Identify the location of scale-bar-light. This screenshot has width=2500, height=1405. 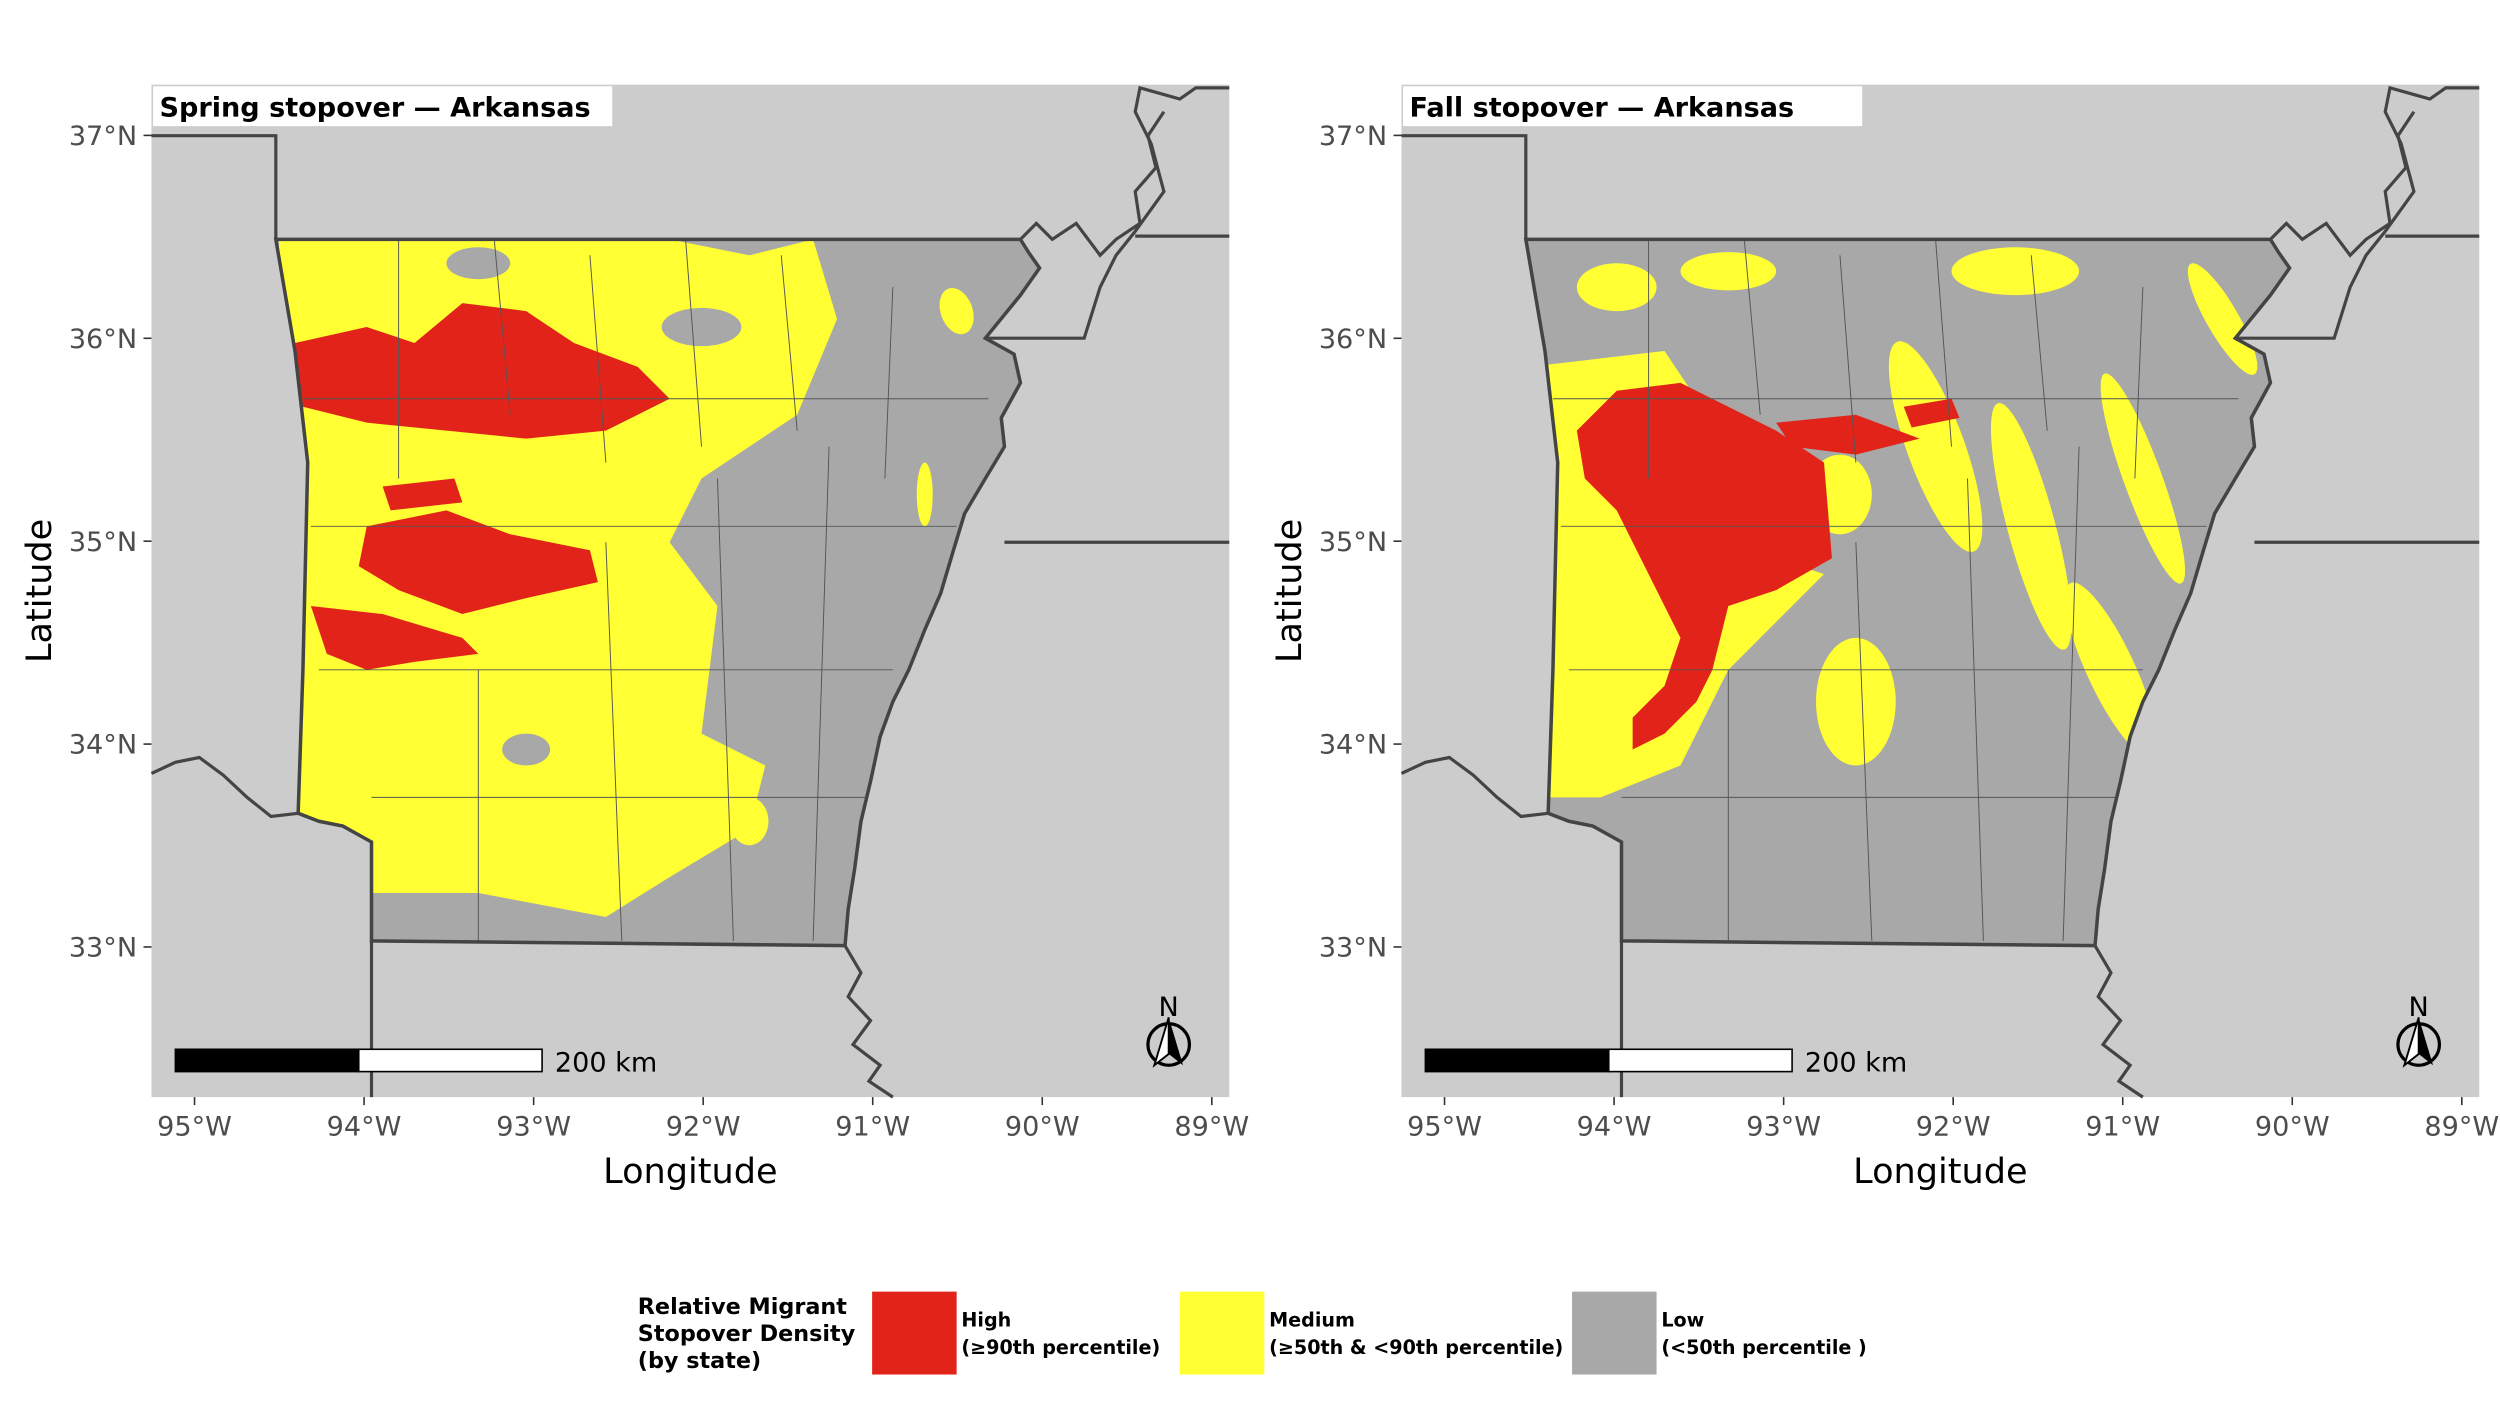
(450, 1060).